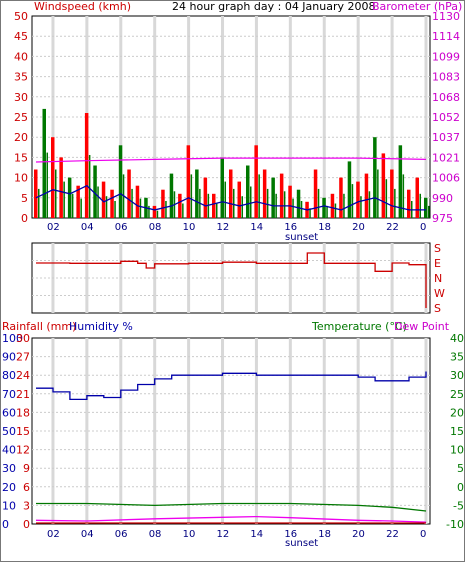  What do you see at coordinates (437, 263) in the screenshot?
I see `direction-label: E` at bounding box center [437, 263].